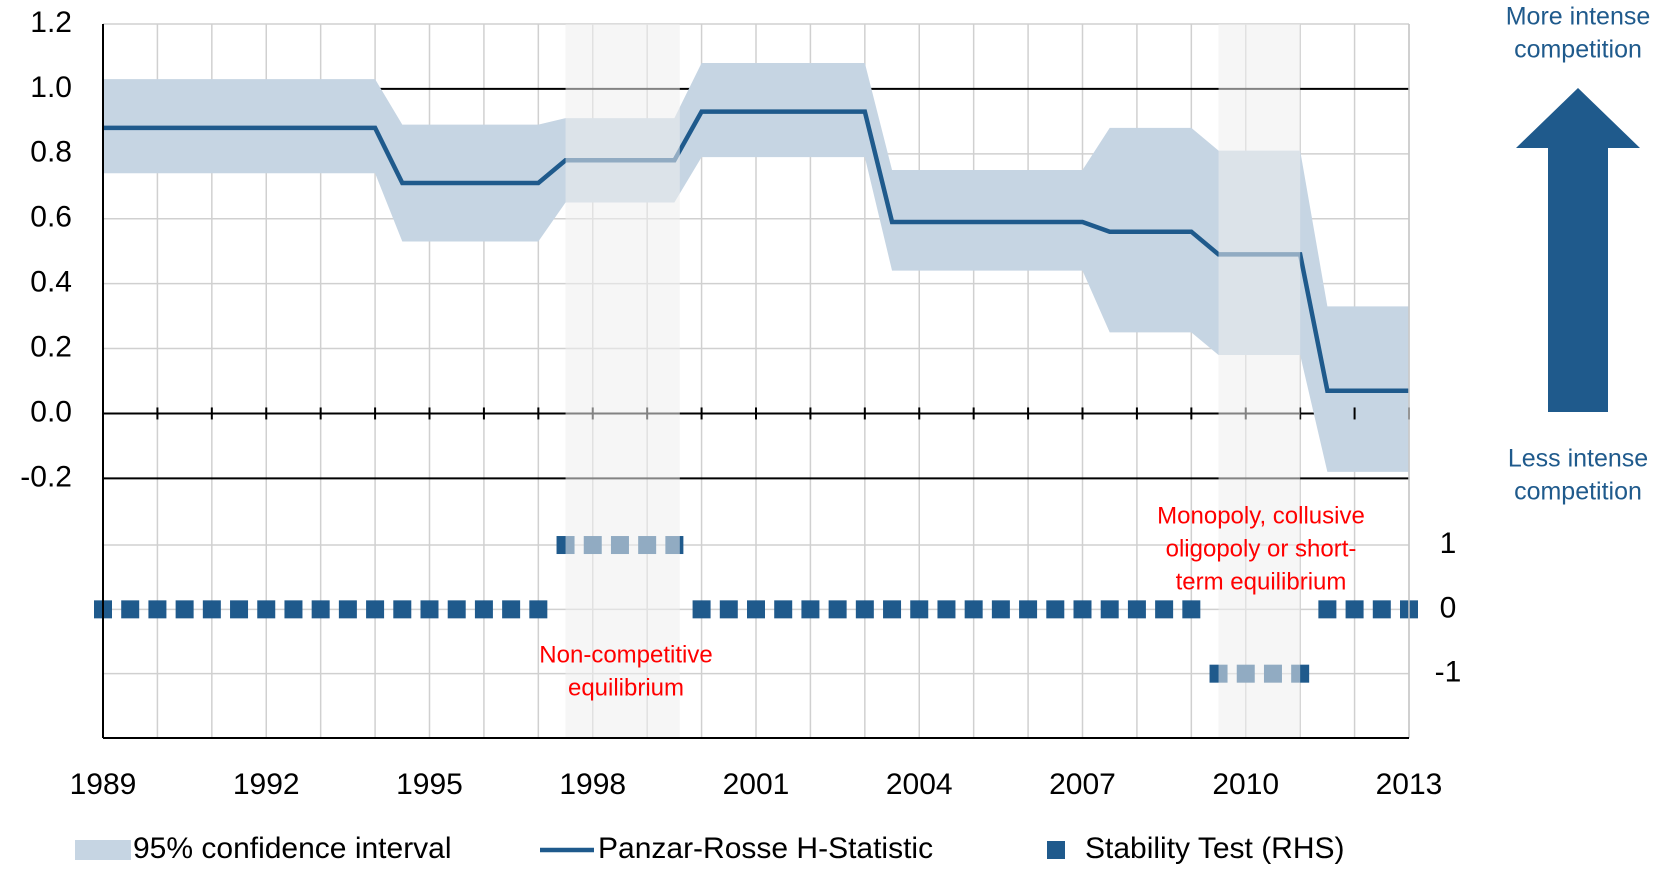 The image size is (1675, 869). Describe the element at coordinates (1215, 848) in the screenshot. I see `legend-label: Stability Test (RHS)` at that location.